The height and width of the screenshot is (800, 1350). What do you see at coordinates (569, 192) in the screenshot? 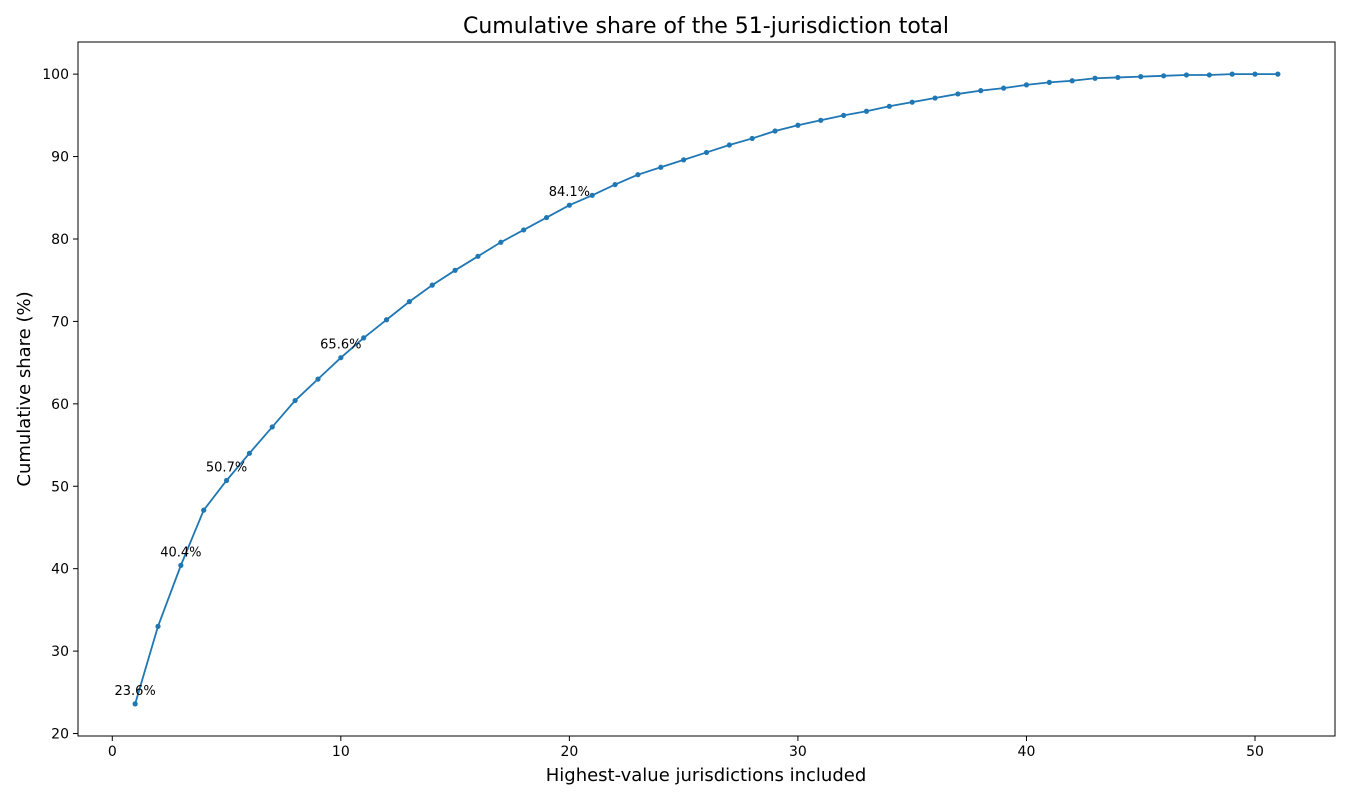
I see `data-label: 84.1%` at bounding box center [569, 192].